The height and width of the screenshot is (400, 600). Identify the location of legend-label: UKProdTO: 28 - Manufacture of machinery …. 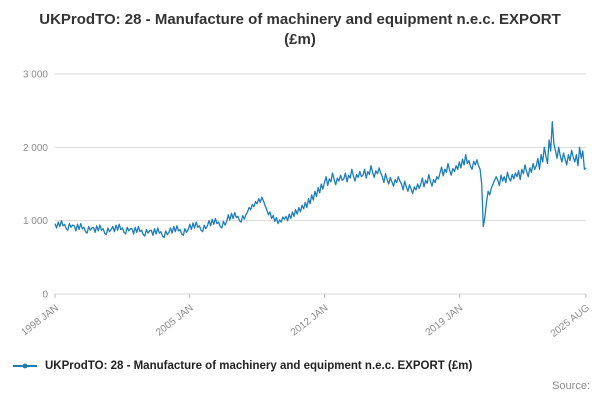
(259, 366).